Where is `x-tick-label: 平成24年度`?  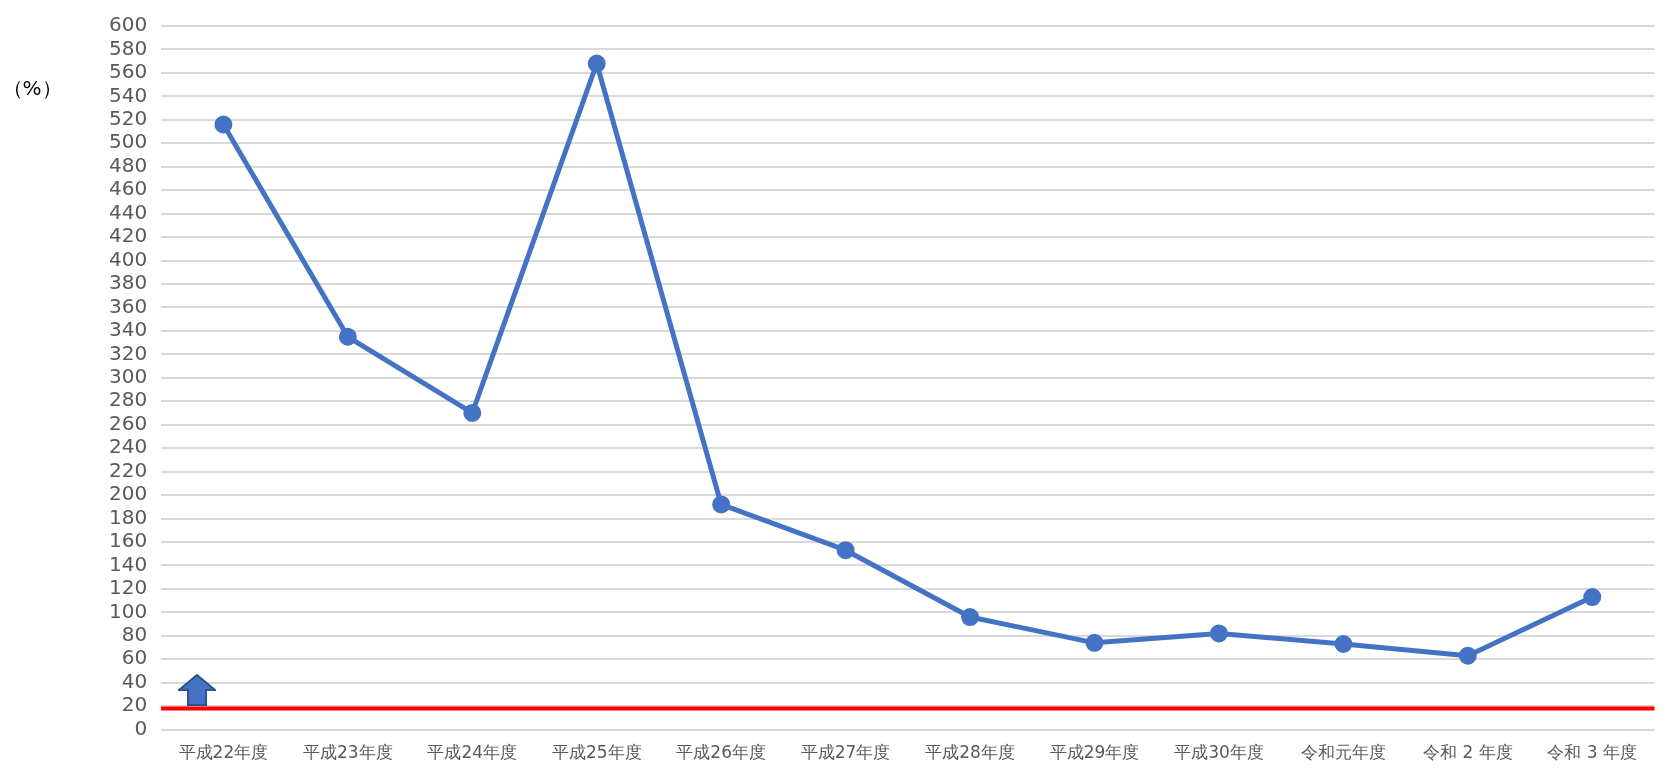 x-tick-label: 平成24年度 is located at coordinates (472, 752).